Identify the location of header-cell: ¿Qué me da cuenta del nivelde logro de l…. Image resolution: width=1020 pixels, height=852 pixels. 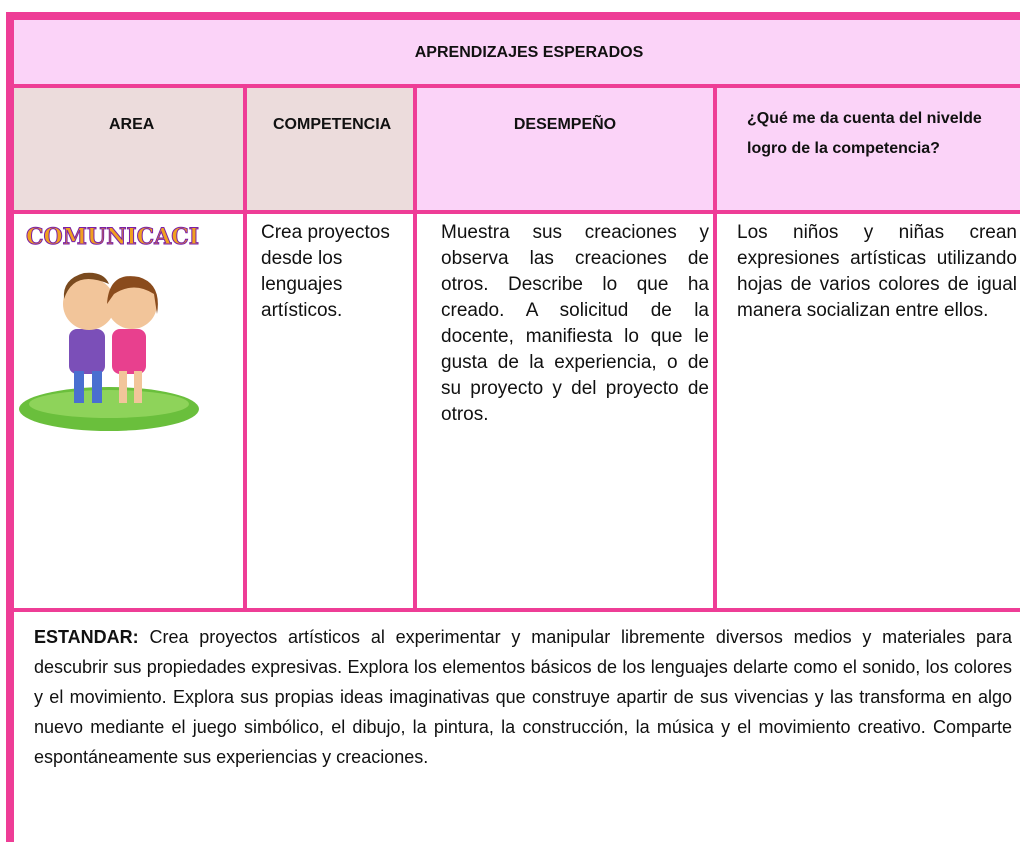
(868, 149).